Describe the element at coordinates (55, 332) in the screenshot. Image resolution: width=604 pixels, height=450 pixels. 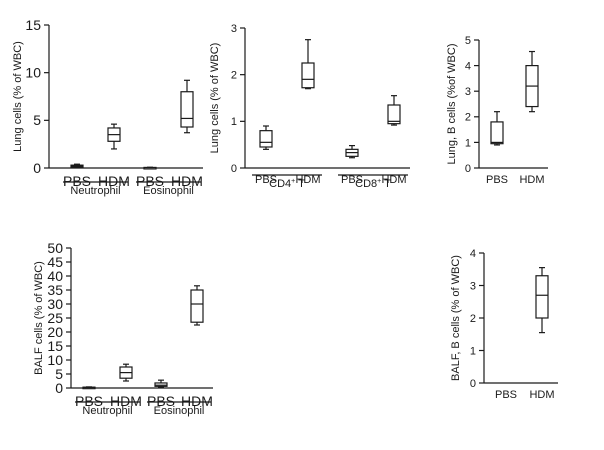
I see `y-tick-label: 20` at that location.